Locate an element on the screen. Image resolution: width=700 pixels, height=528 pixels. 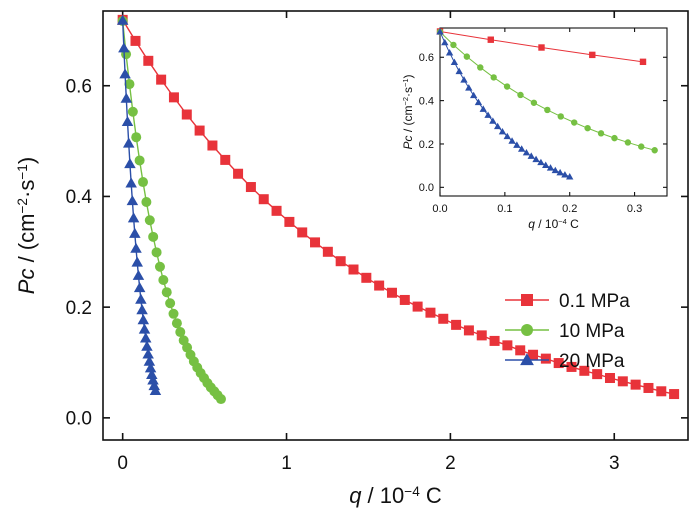
inset-y-axis-title: Pc / (cm−2·s−1) is located at coordinates (408, 112).